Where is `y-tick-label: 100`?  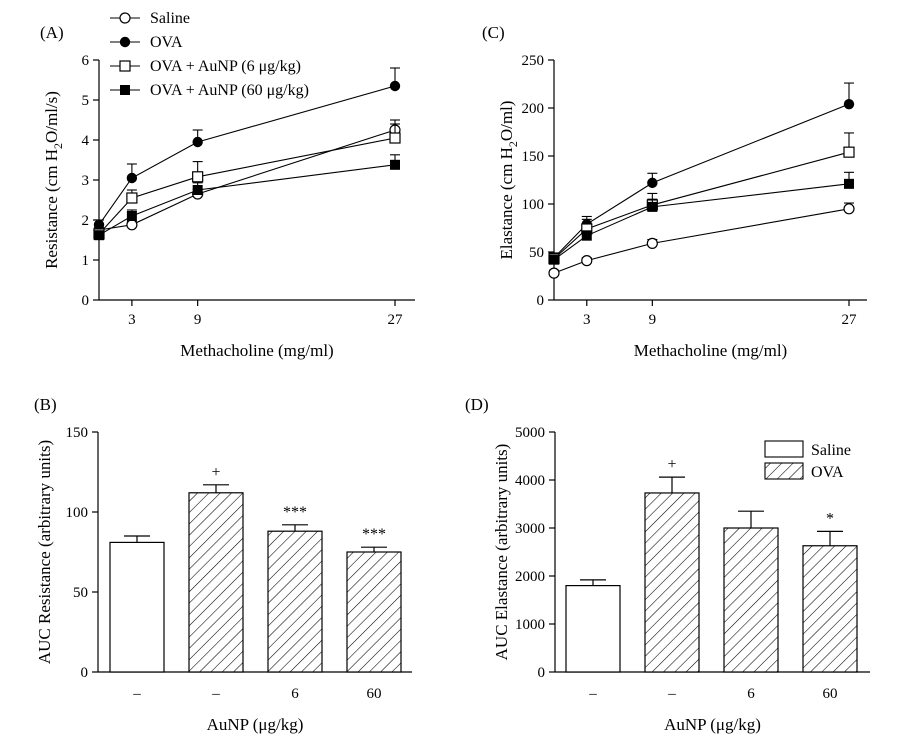
y-tick-label: 100 is located at coordinates (77, 513).